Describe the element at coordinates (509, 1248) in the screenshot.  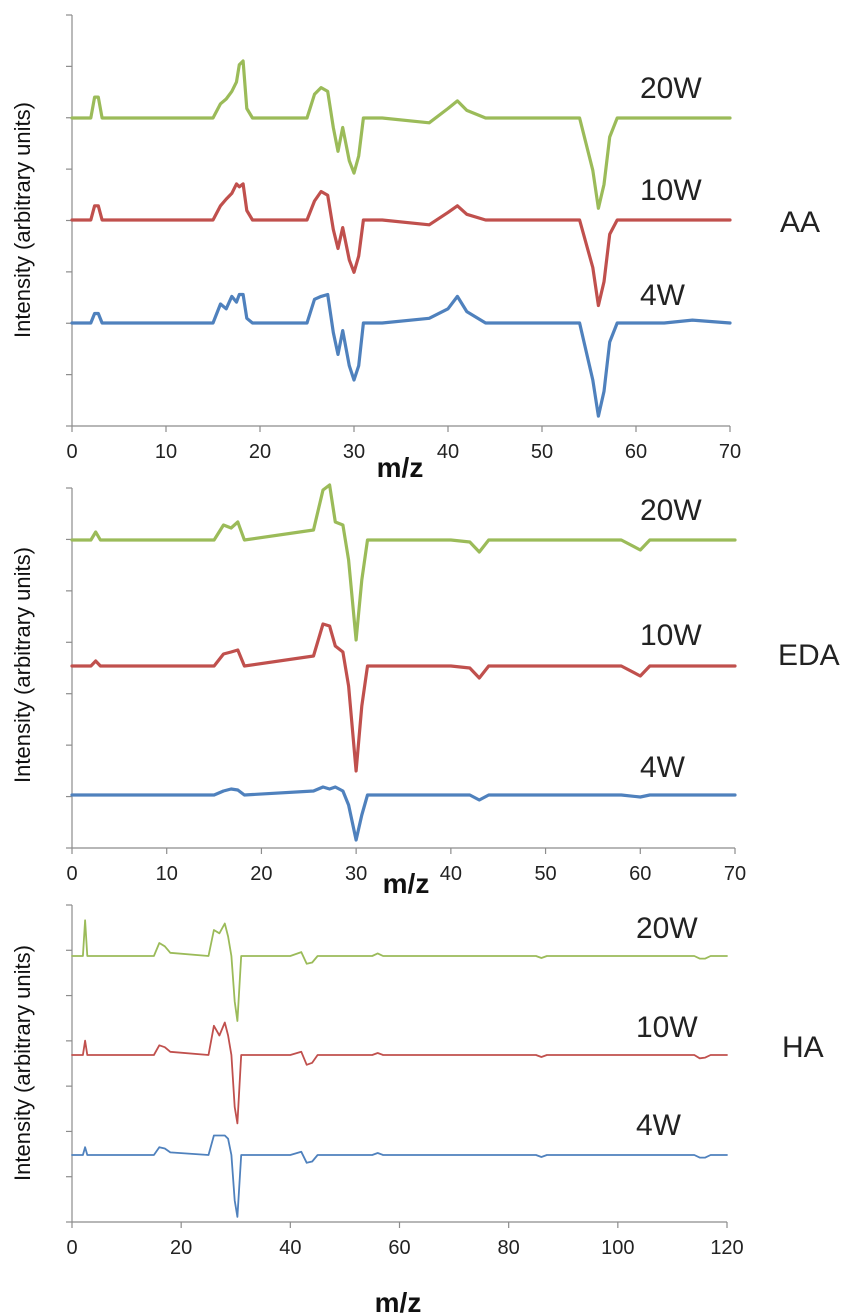
I see `x-tick-label: 80` at that location.